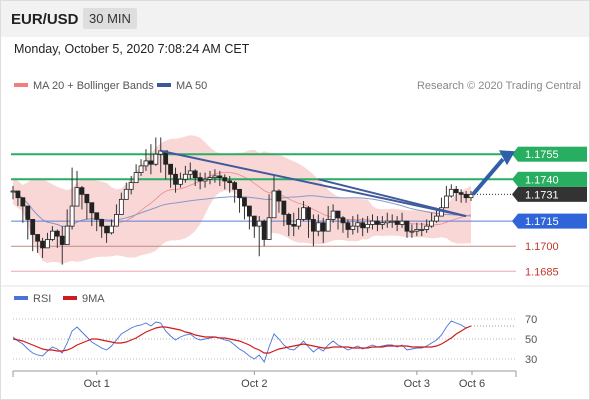  What do you see at coordinates (507, 158) in the screenshot?
I see `forecast-arrow-head-icon` at bounding box center [507, 158].